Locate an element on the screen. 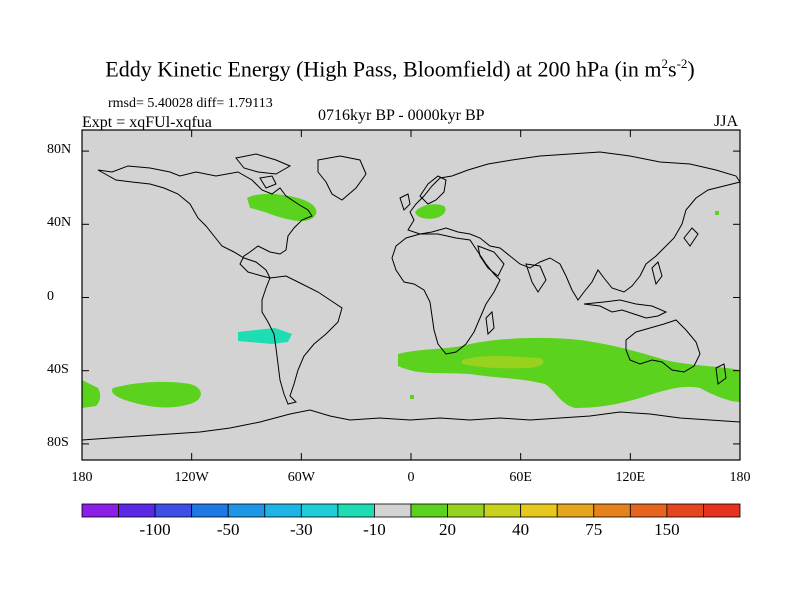  coast-philippines is located at coordinates (657, 273).